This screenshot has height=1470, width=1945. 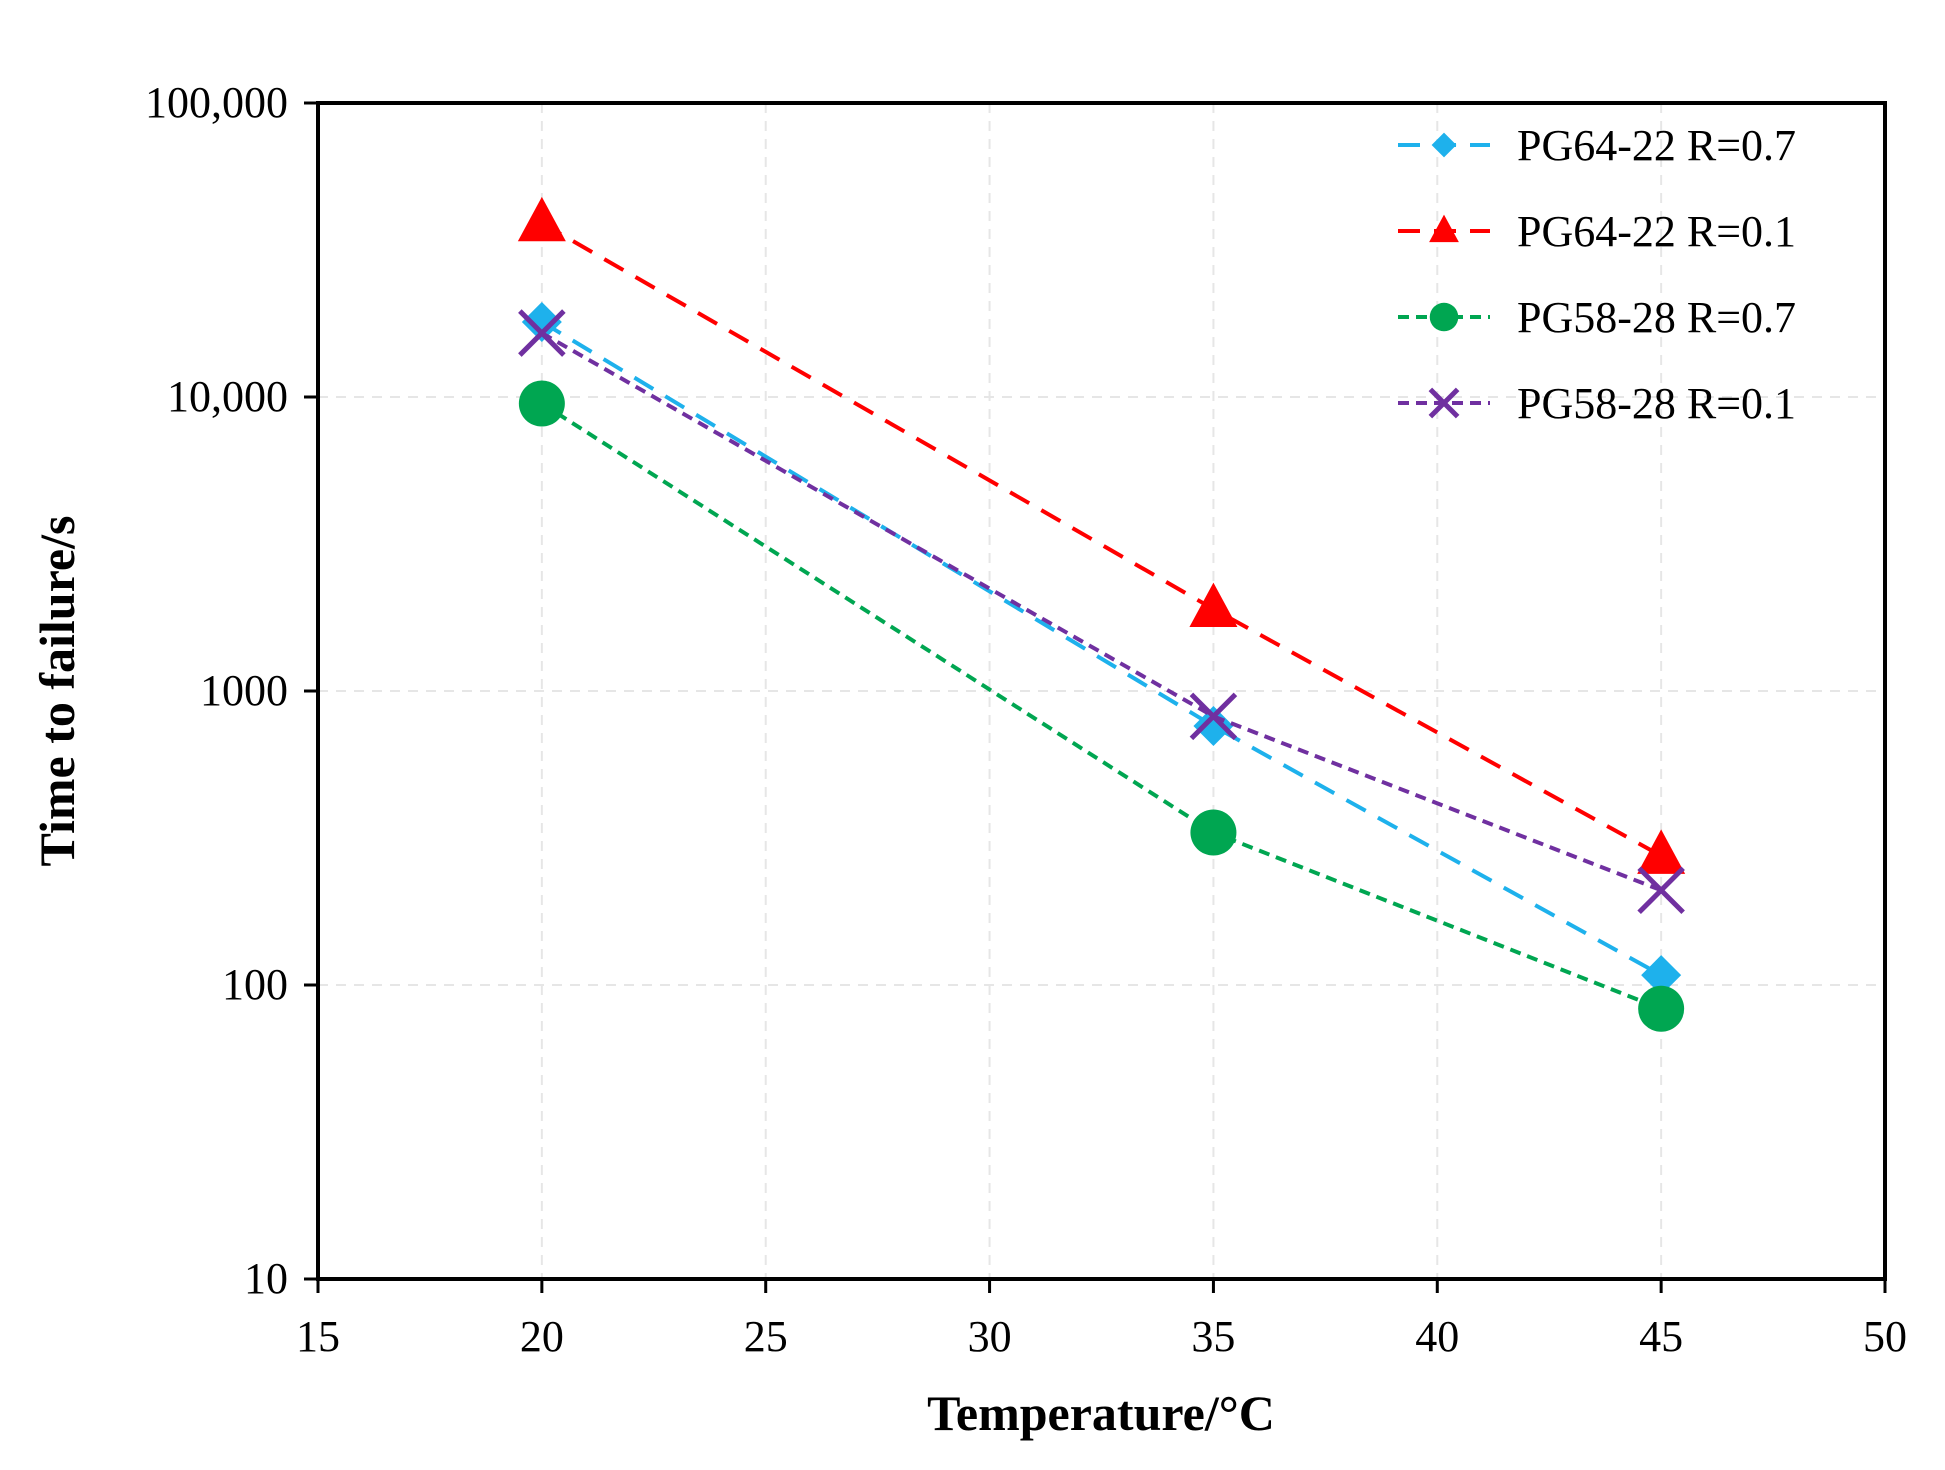 I want to click on y-tick-label: 10, so click(x=266, y=1278).